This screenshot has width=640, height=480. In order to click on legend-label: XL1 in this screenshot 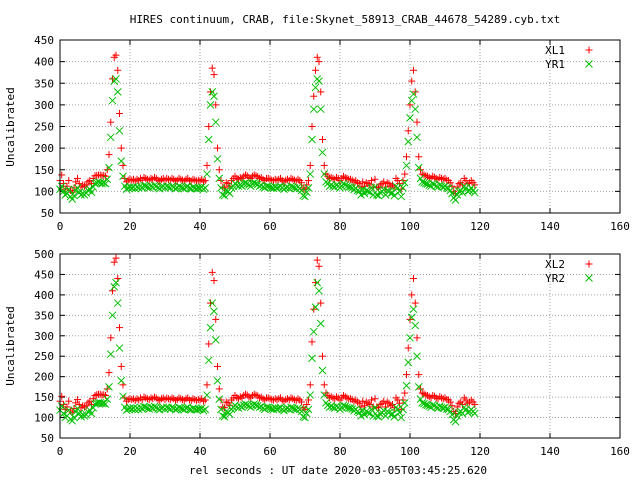, I will do `click(555, 50)`.